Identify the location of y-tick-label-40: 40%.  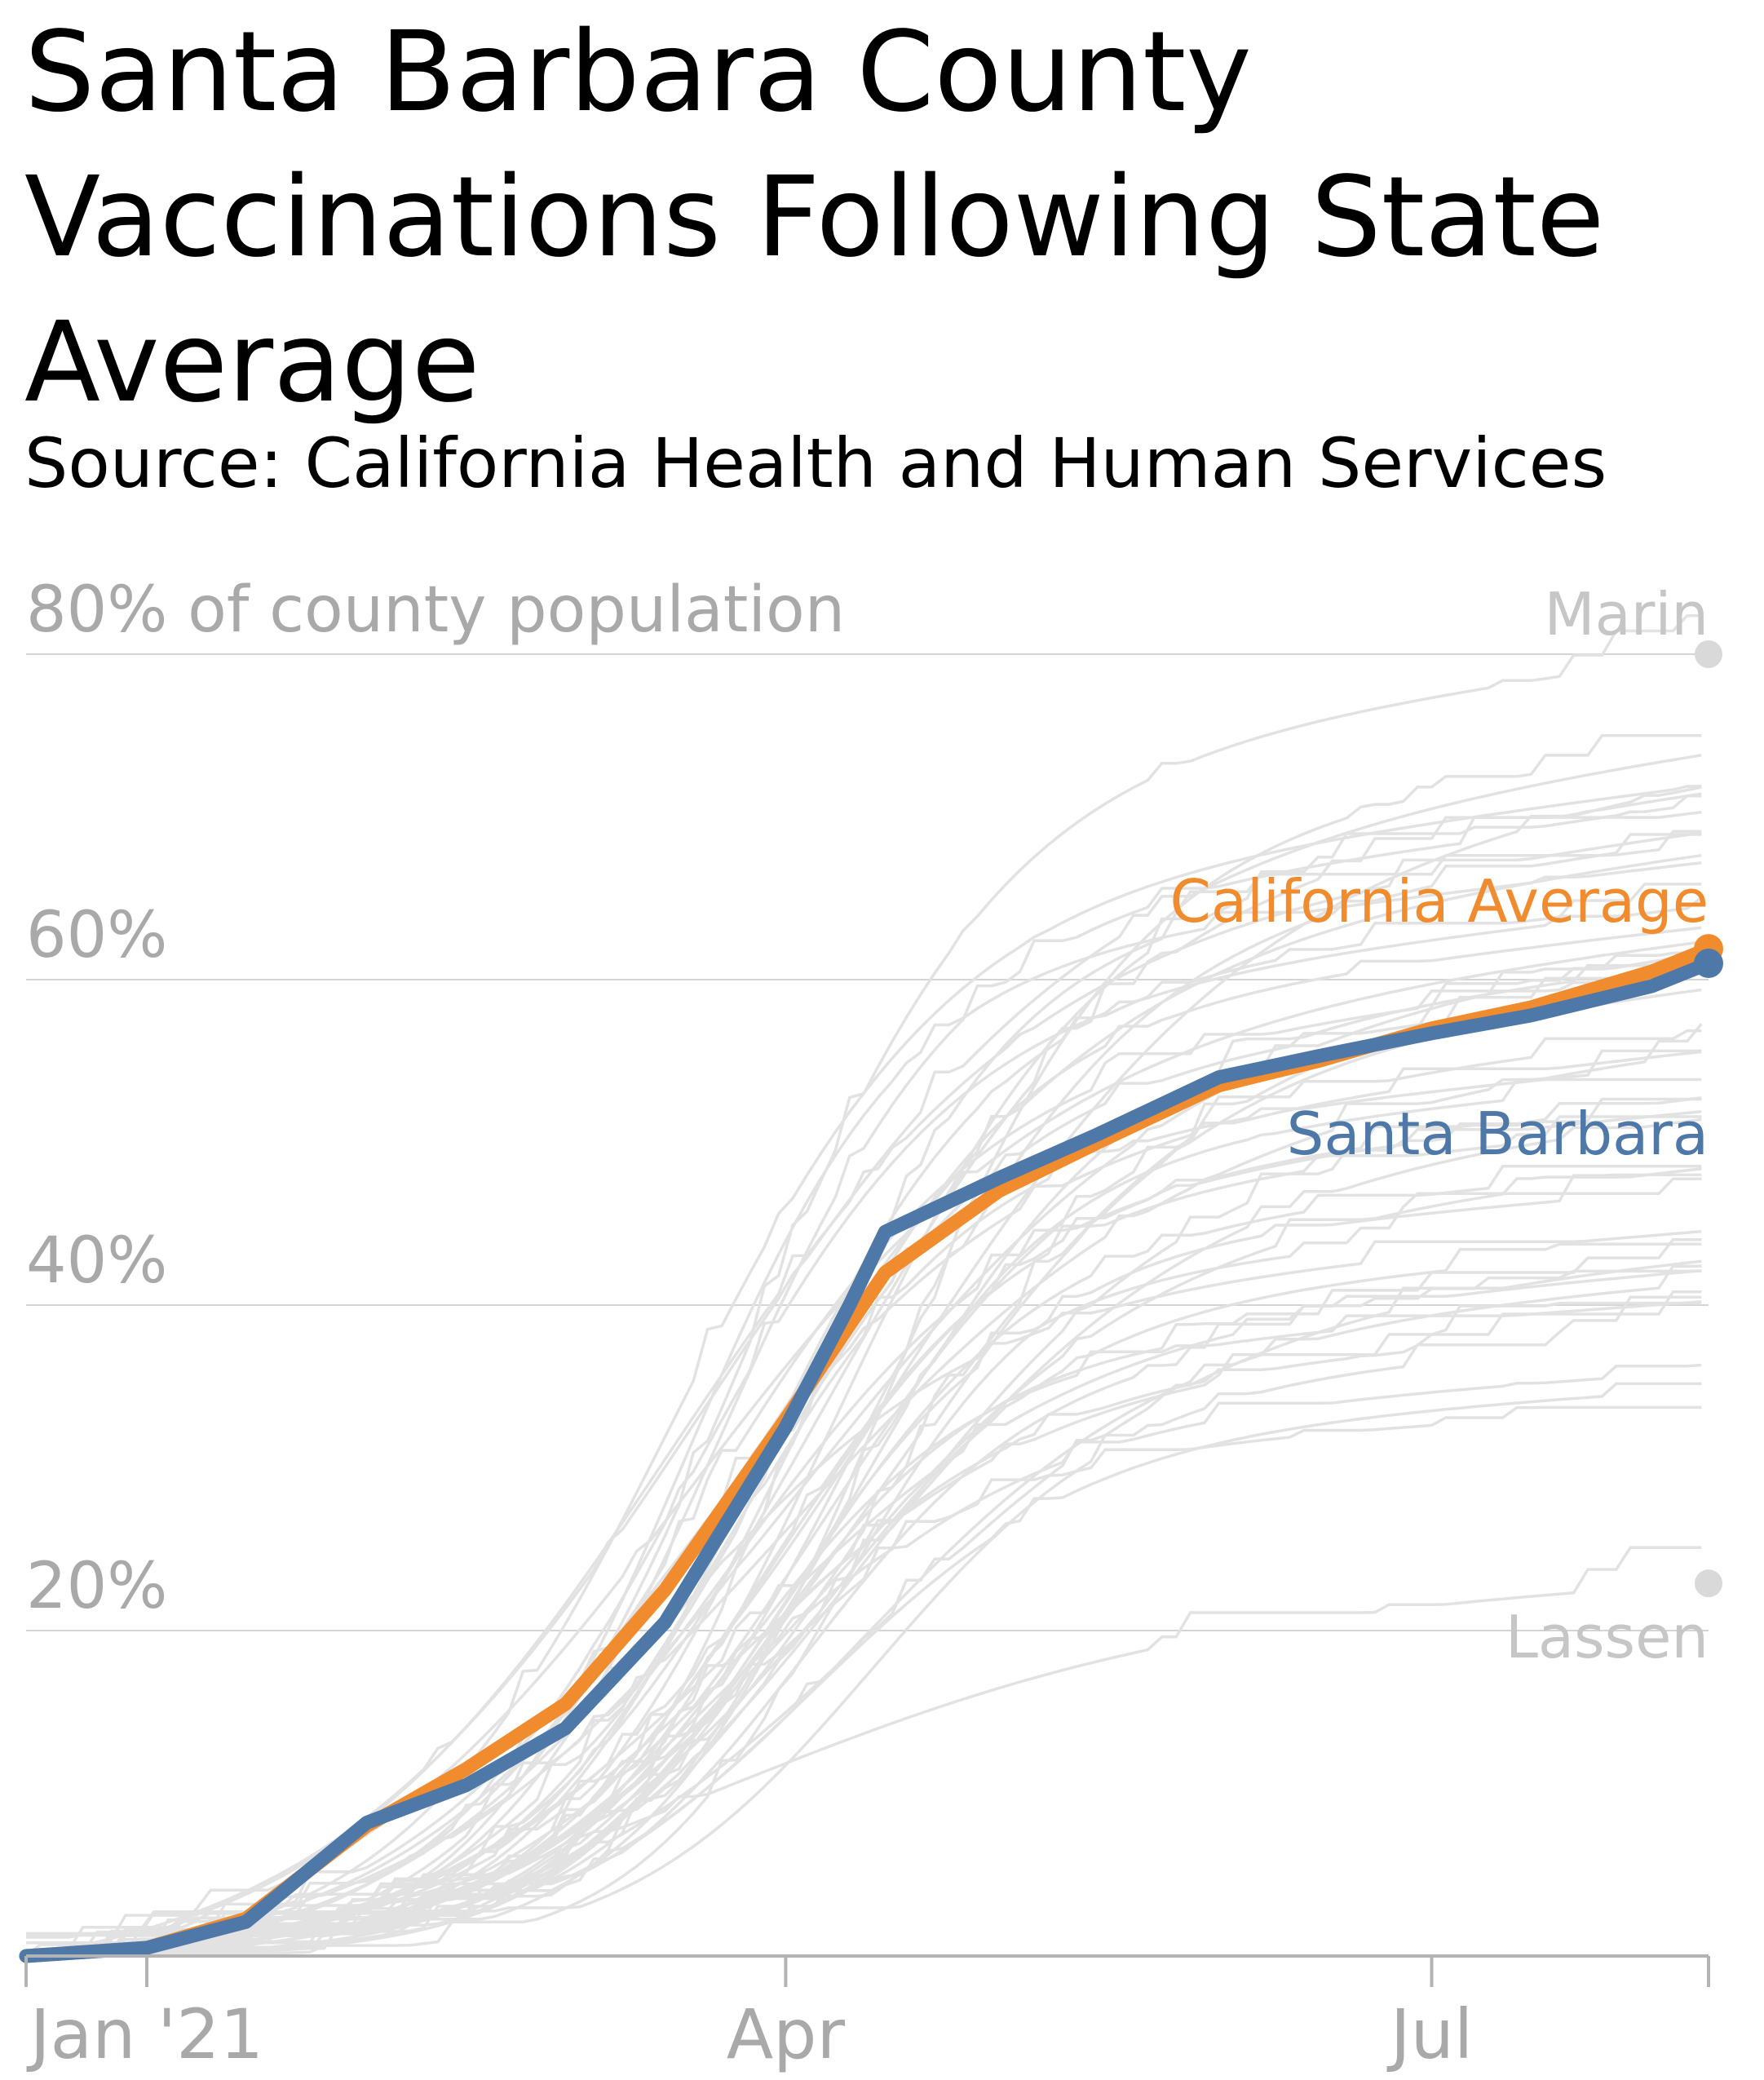
(96, 1261).